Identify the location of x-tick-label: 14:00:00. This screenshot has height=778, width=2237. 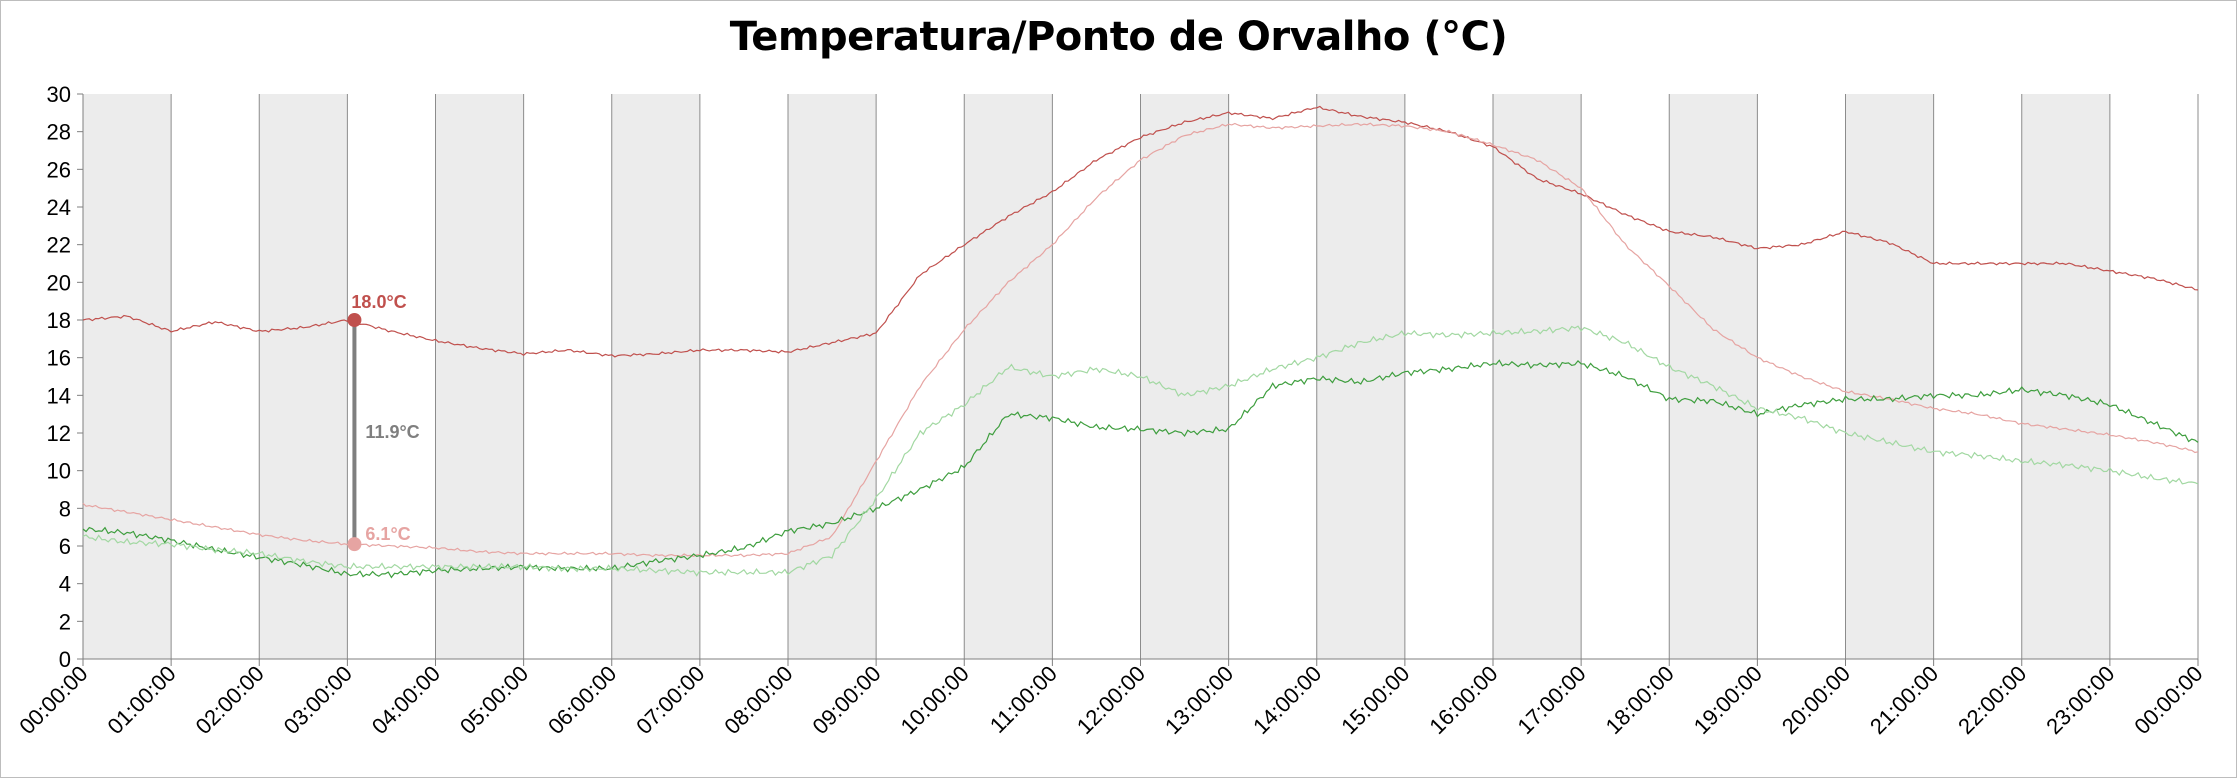
(1287, 700).